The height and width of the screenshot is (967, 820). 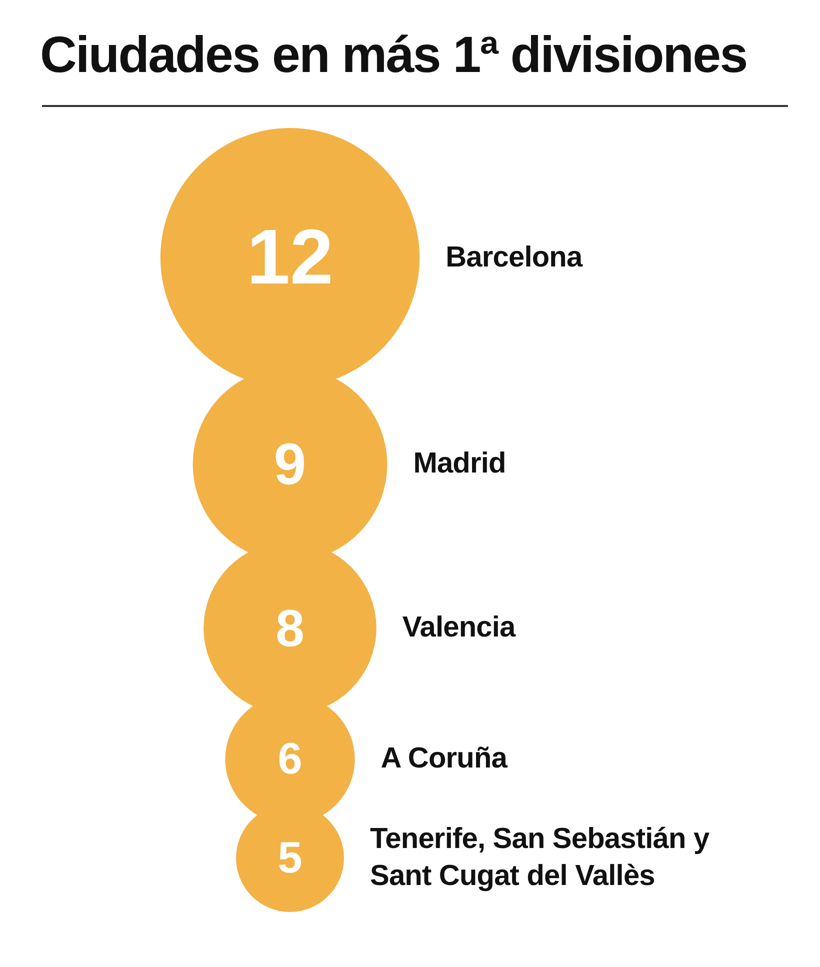 I want to click on category-label: A Coruña, so click(x=444, y=759).